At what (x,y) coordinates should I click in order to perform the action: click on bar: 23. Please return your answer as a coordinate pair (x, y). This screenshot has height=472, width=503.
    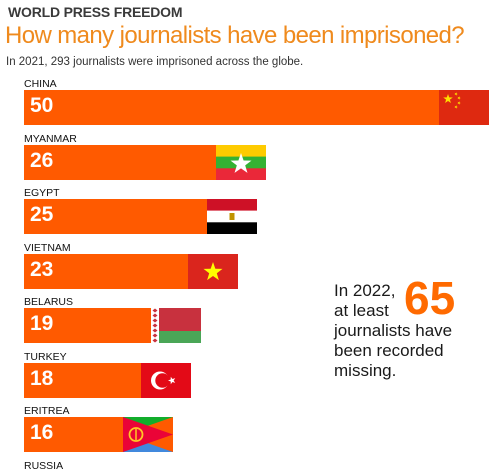
    Looking at the image, I should click on (131, 271).